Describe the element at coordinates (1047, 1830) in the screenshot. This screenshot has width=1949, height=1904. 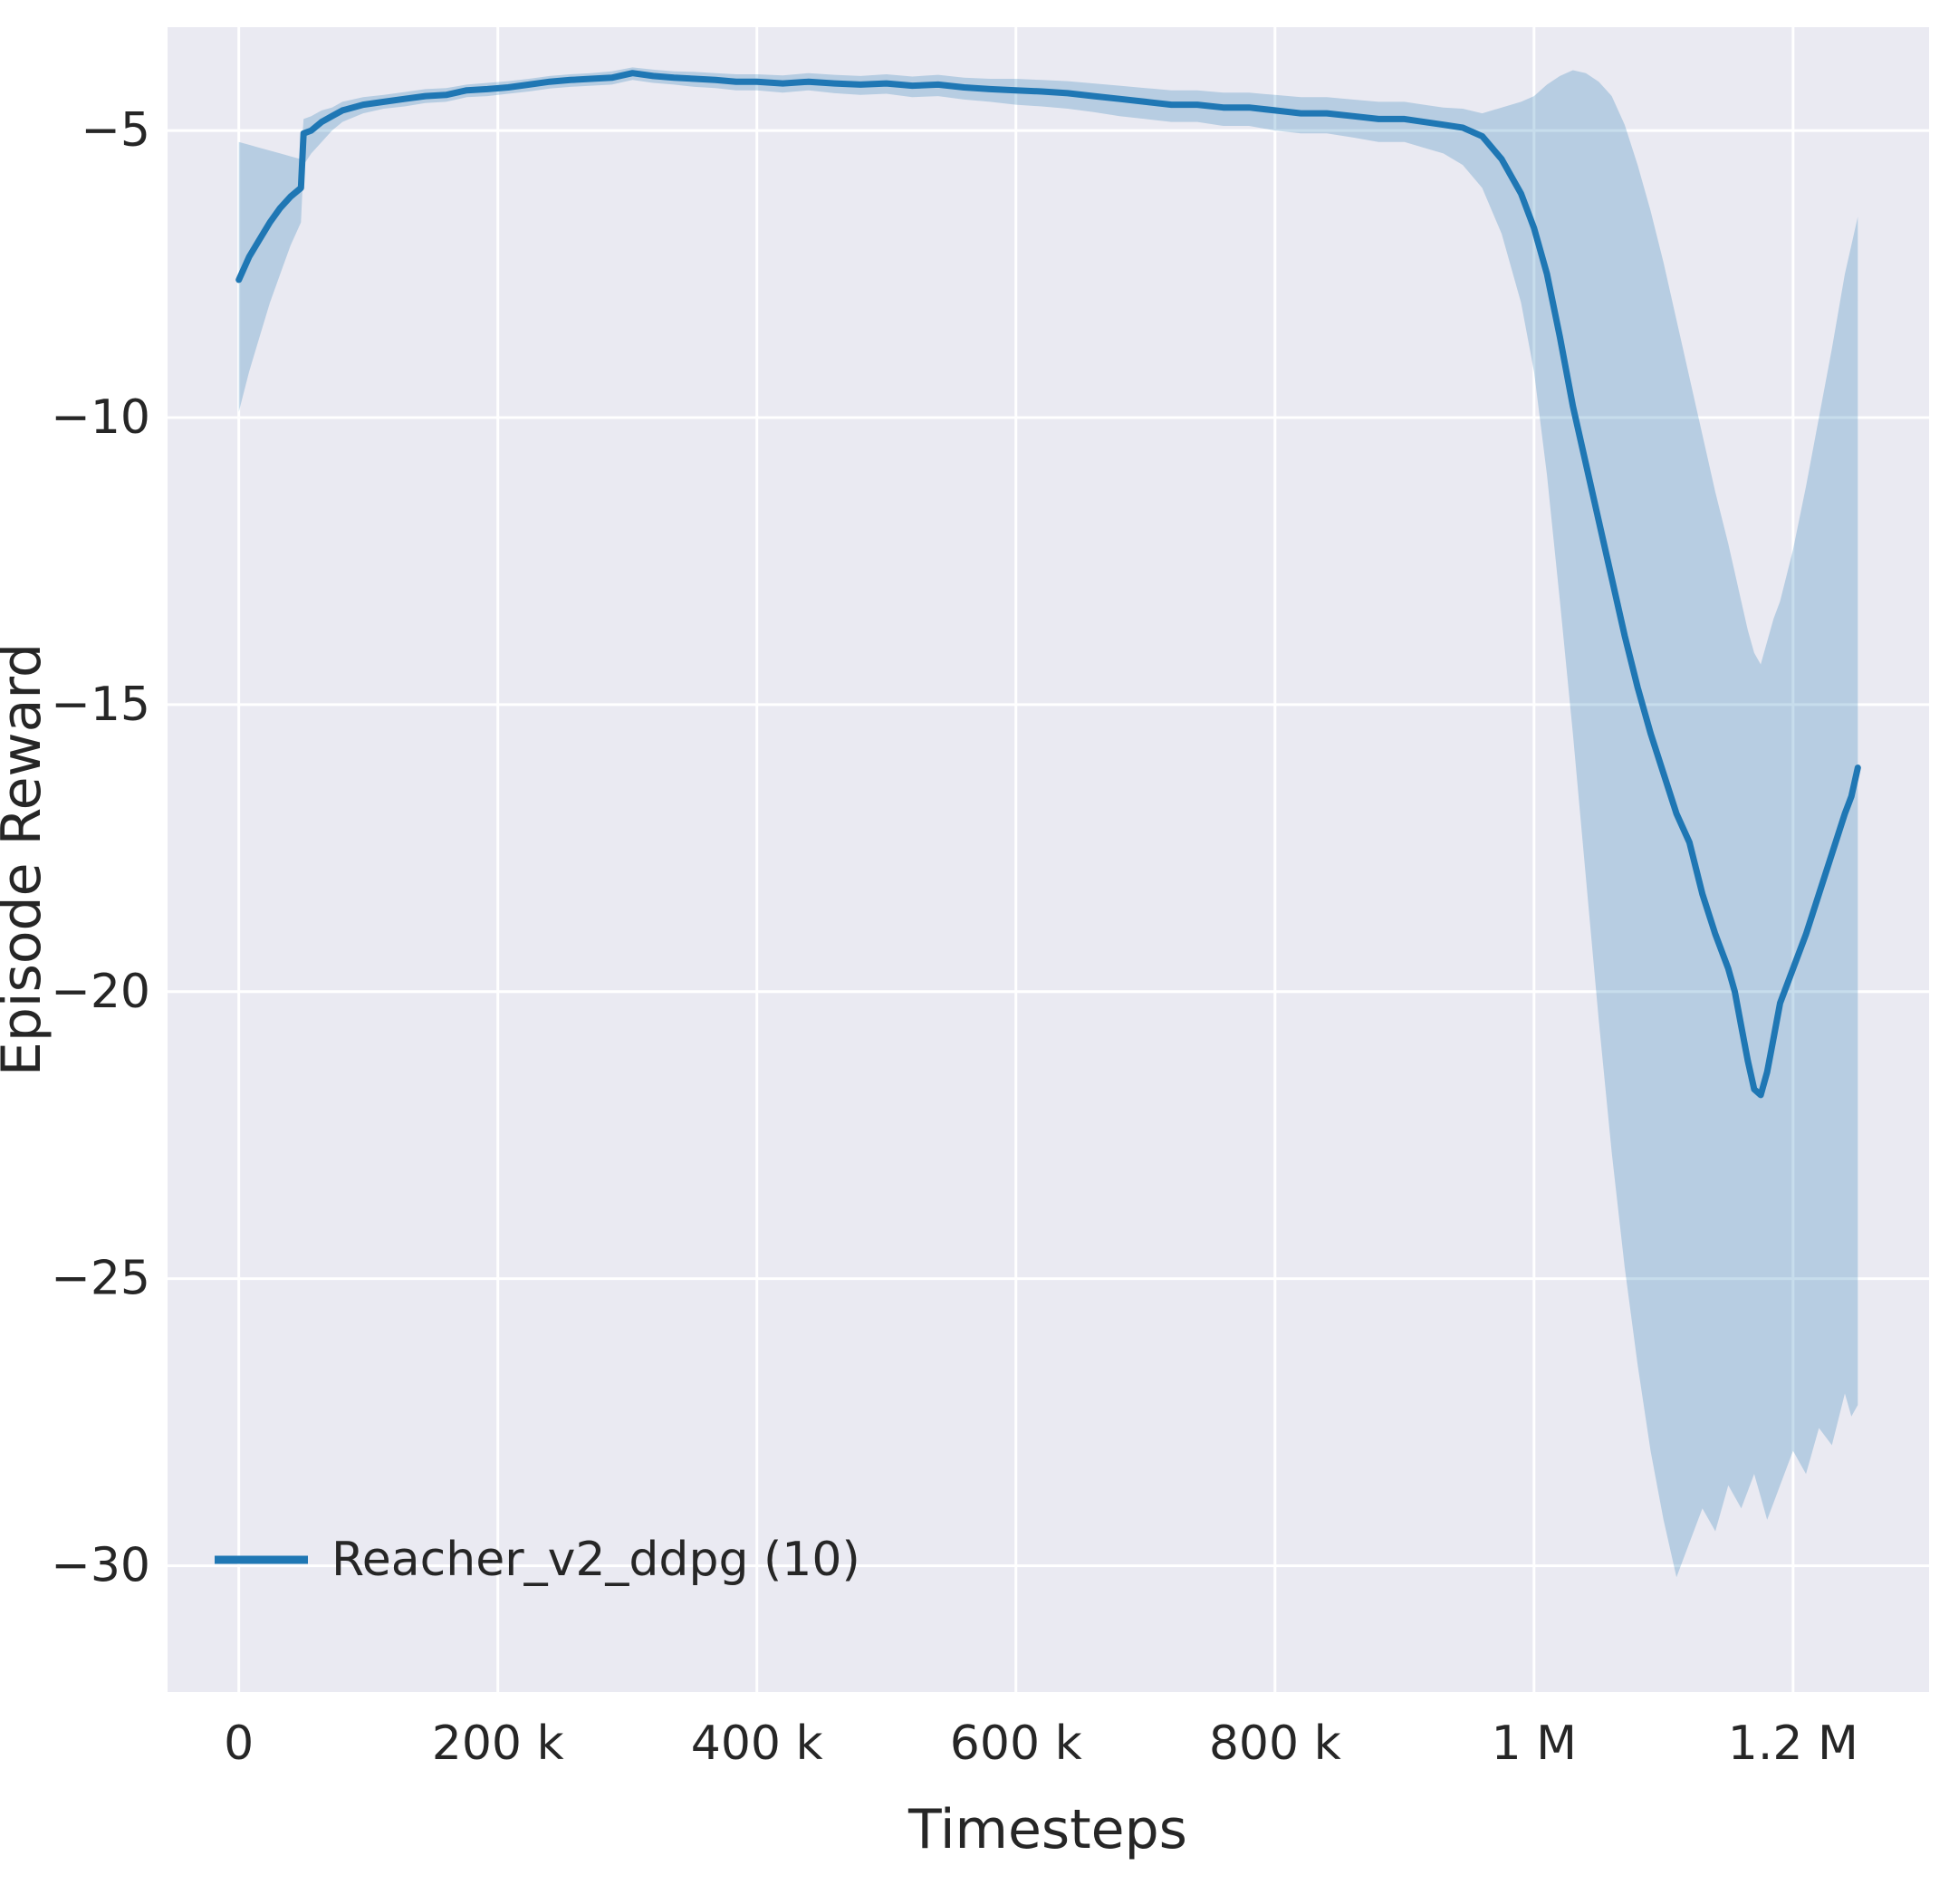
I see `x-axis-label: Timesteps` at that location.